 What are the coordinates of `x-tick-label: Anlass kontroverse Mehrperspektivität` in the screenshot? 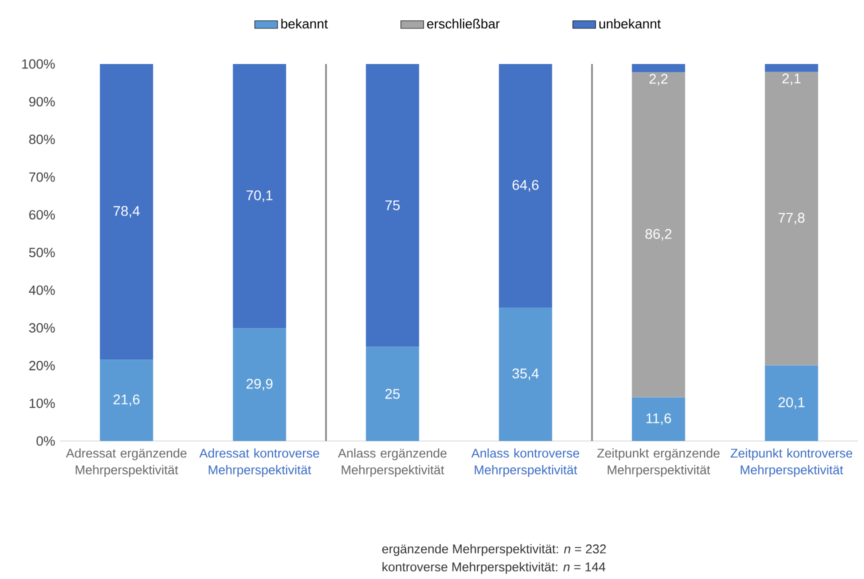 It's located at (525, 462).